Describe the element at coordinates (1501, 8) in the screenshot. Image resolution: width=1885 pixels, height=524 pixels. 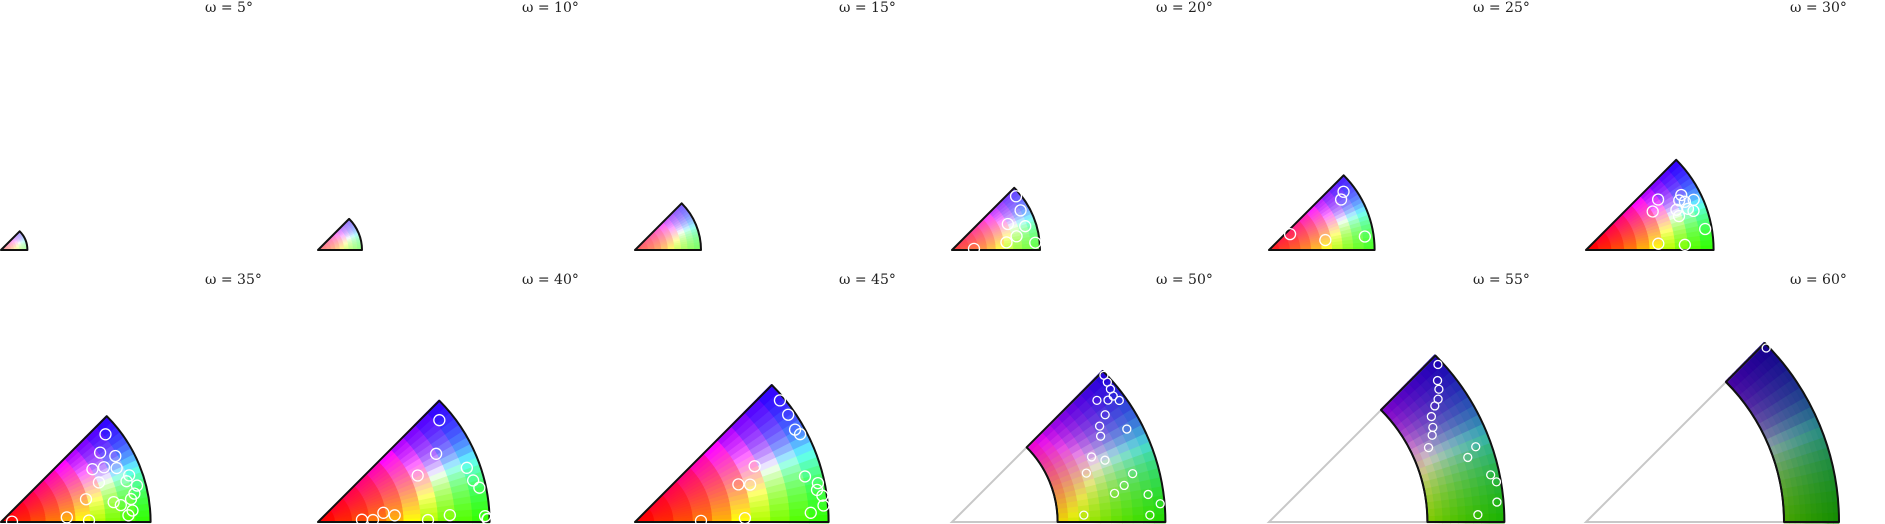
I see `panel-title: ω = 25°` at that location.